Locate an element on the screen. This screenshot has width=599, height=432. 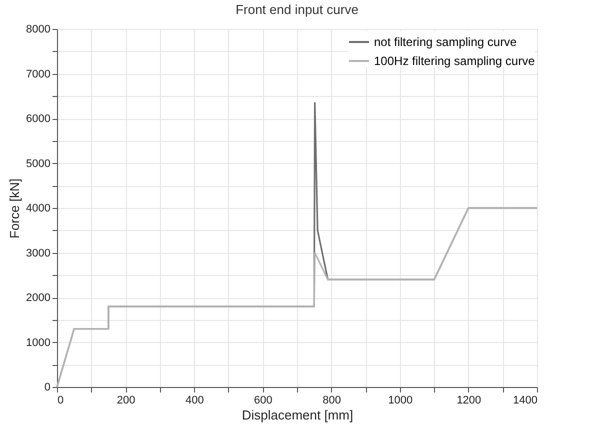
x-tick-label: 0 is located at coordinates (61, 400).